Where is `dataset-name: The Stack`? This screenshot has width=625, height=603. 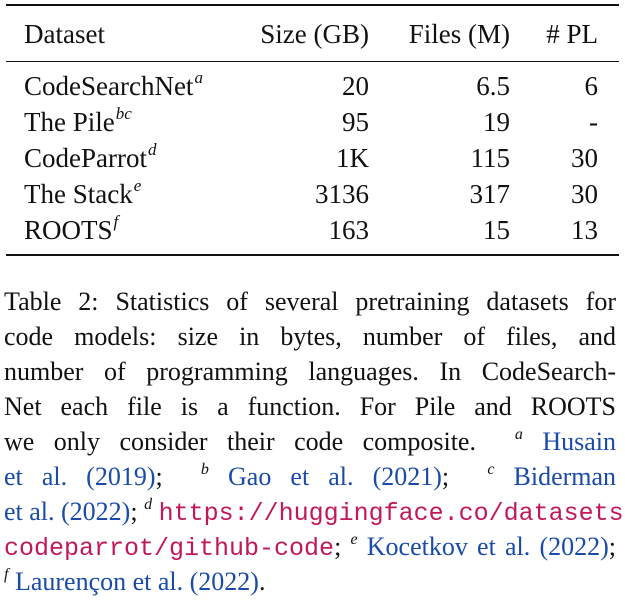
dataset-name: The Stack is located at coordinates (78, 194).